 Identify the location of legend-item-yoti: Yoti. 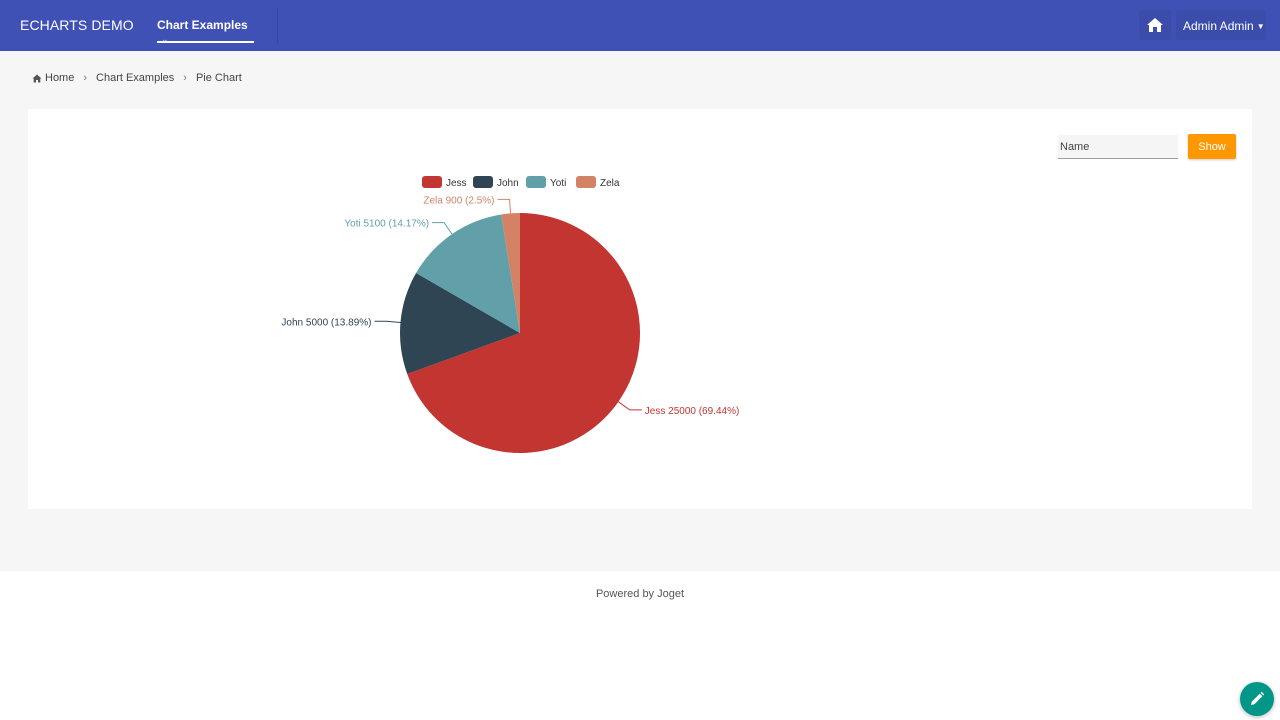
(546, 182).